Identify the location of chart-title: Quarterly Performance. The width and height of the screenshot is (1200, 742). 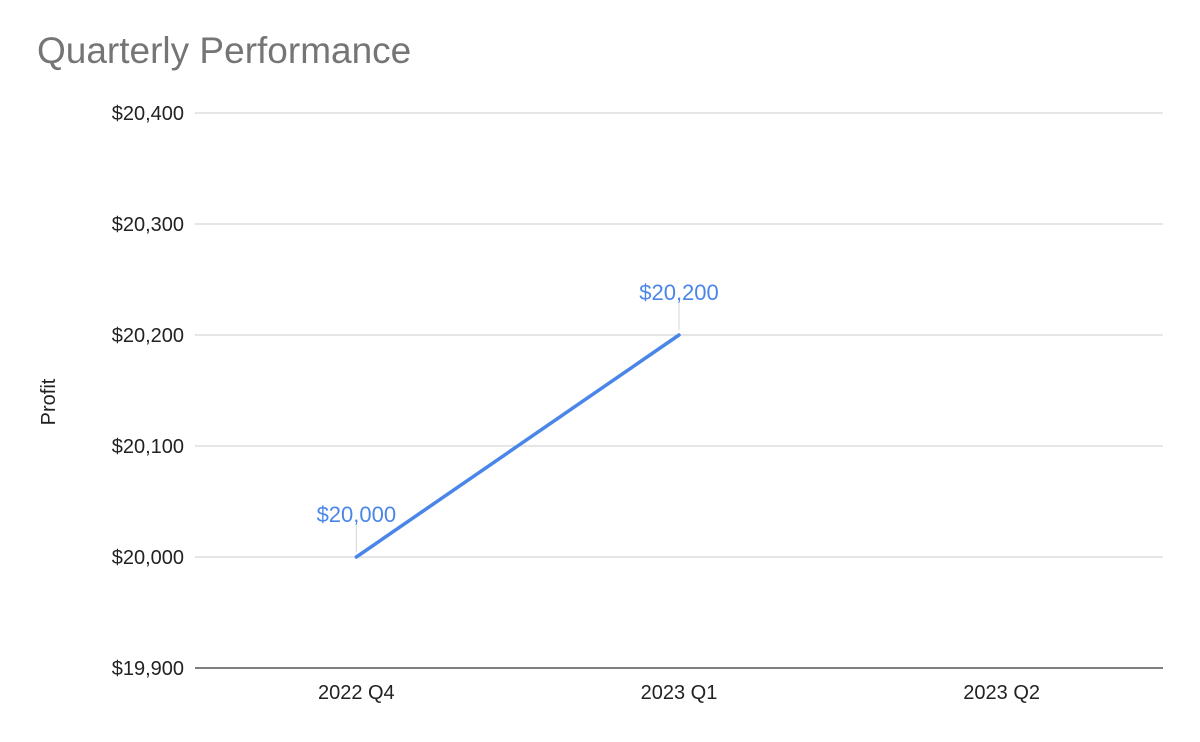
(224, 50).